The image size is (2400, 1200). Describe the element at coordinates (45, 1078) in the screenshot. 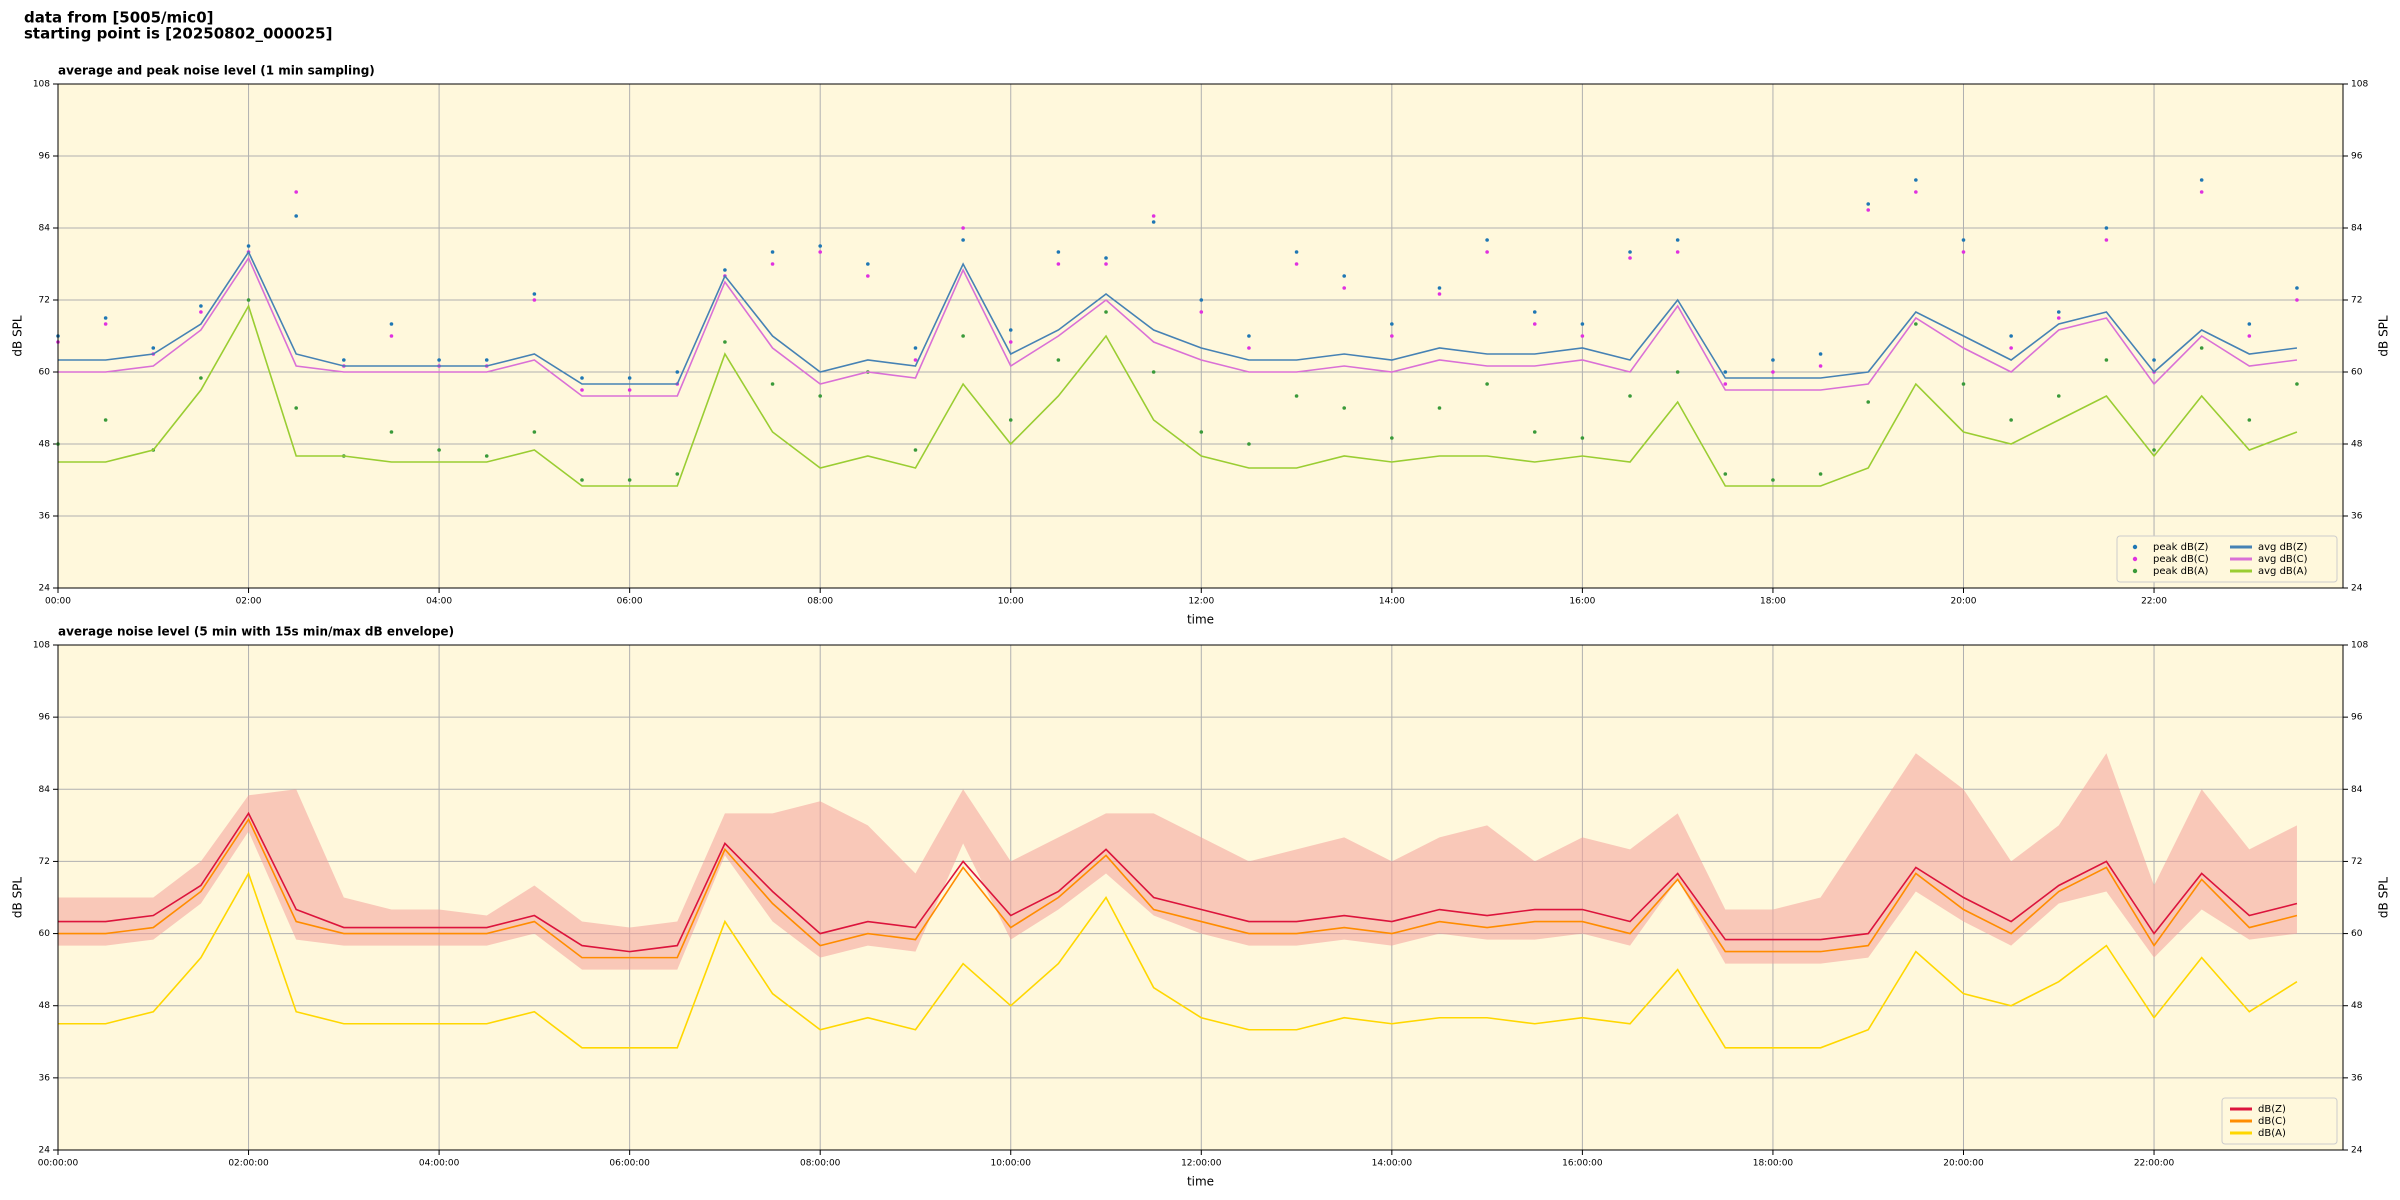

I see `y-tick-label: 36` at that location.